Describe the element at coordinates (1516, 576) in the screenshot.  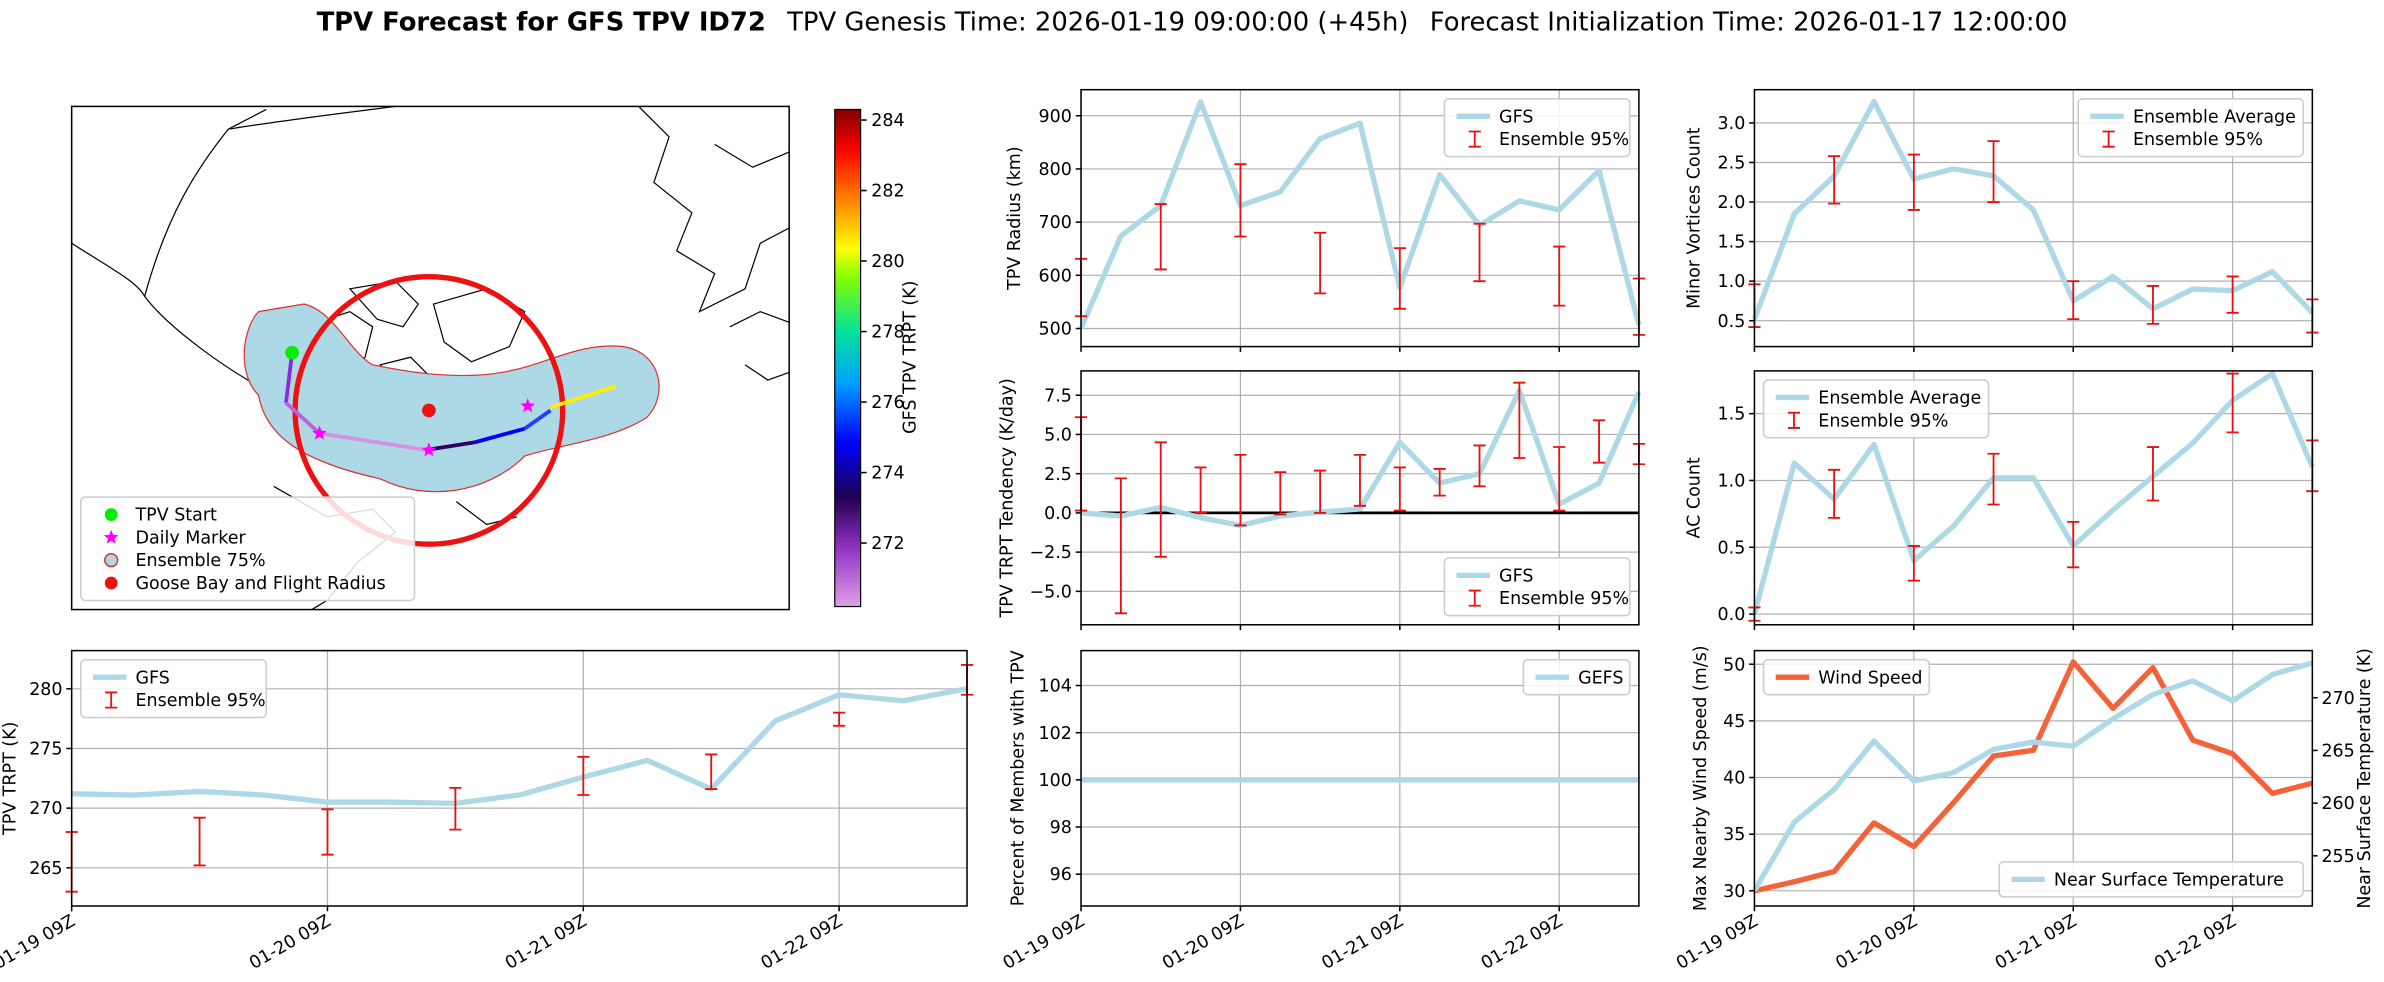
I see `legend-label: GFS` at that location.